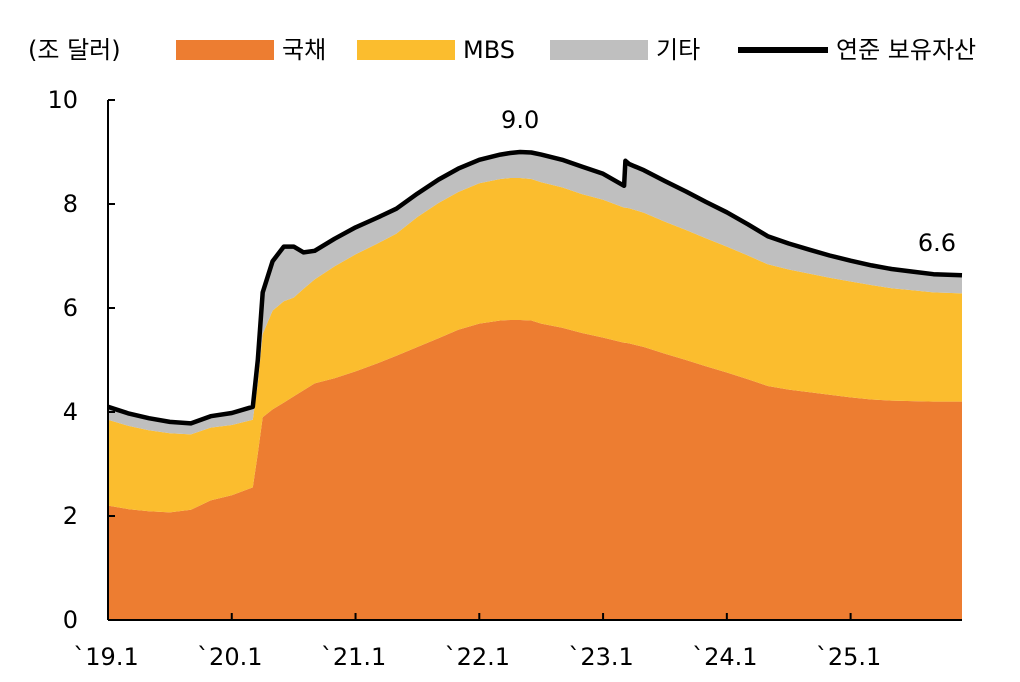 This screenshot has height=682, width=1020. I want to click on peak-annotation: 9.0, so click(520, 120).